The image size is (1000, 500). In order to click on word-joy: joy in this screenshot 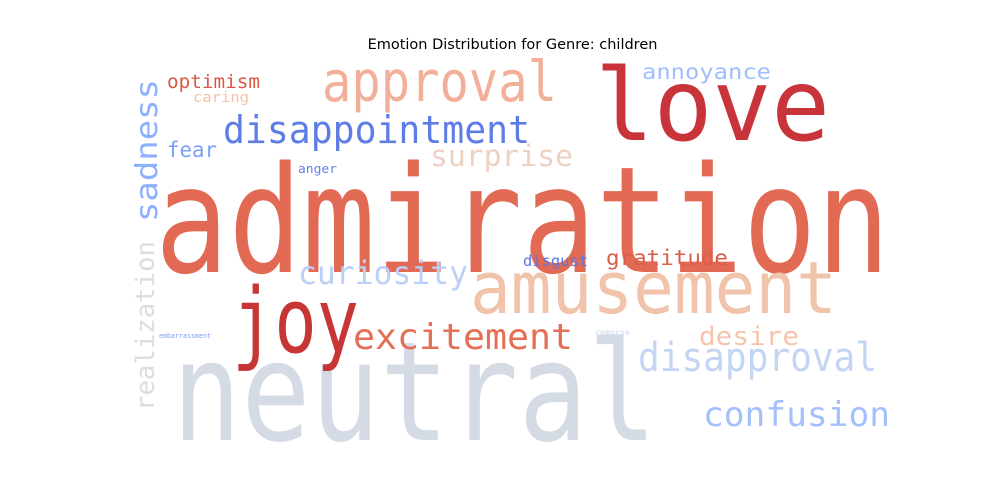, I will do `click(295, 321)`.